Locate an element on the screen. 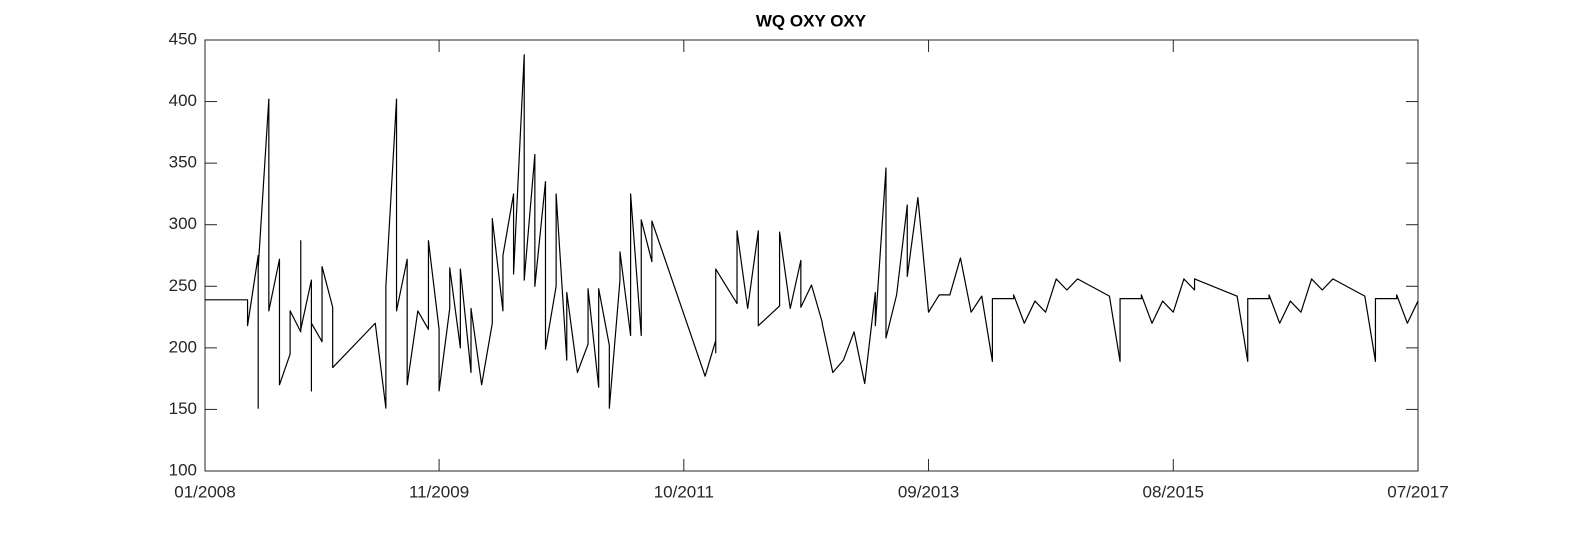 The width and height of the screenshot is (1590, 536). y-tick-label: 450 is located at coordinates (183, 38).